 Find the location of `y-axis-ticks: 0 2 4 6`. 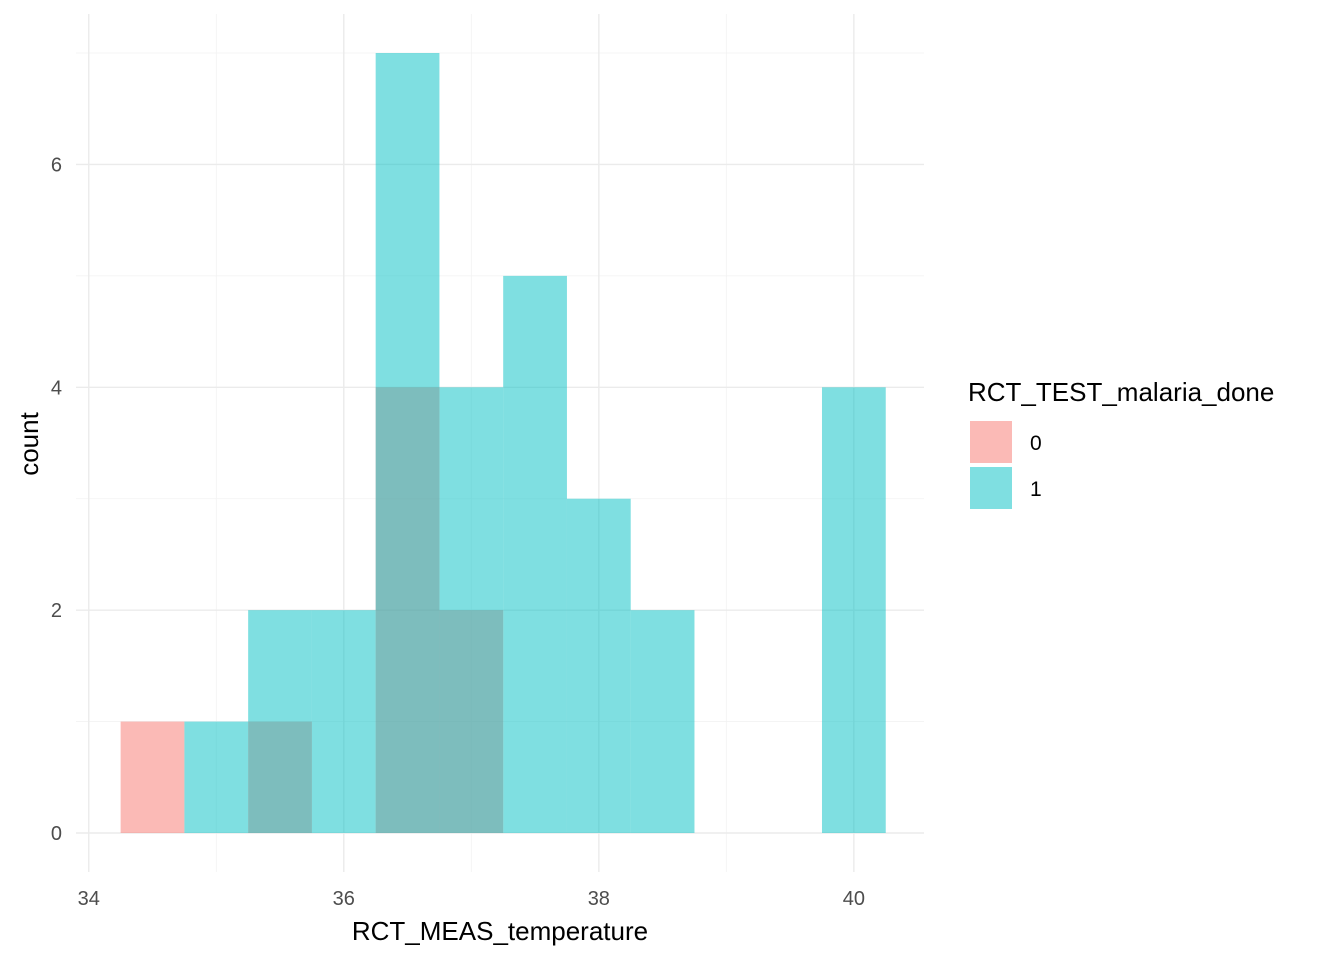

y-axis-ticks: 0 2 4 6 is located at coordinates (56, 499).